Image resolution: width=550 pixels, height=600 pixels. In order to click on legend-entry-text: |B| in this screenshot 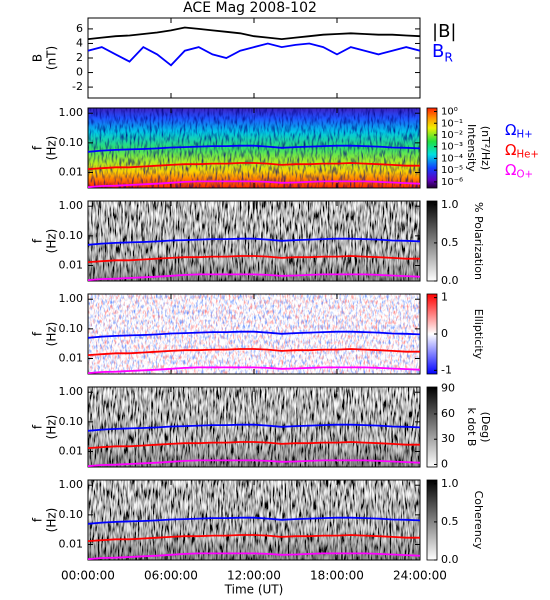, I will do `click(444, 31)`.